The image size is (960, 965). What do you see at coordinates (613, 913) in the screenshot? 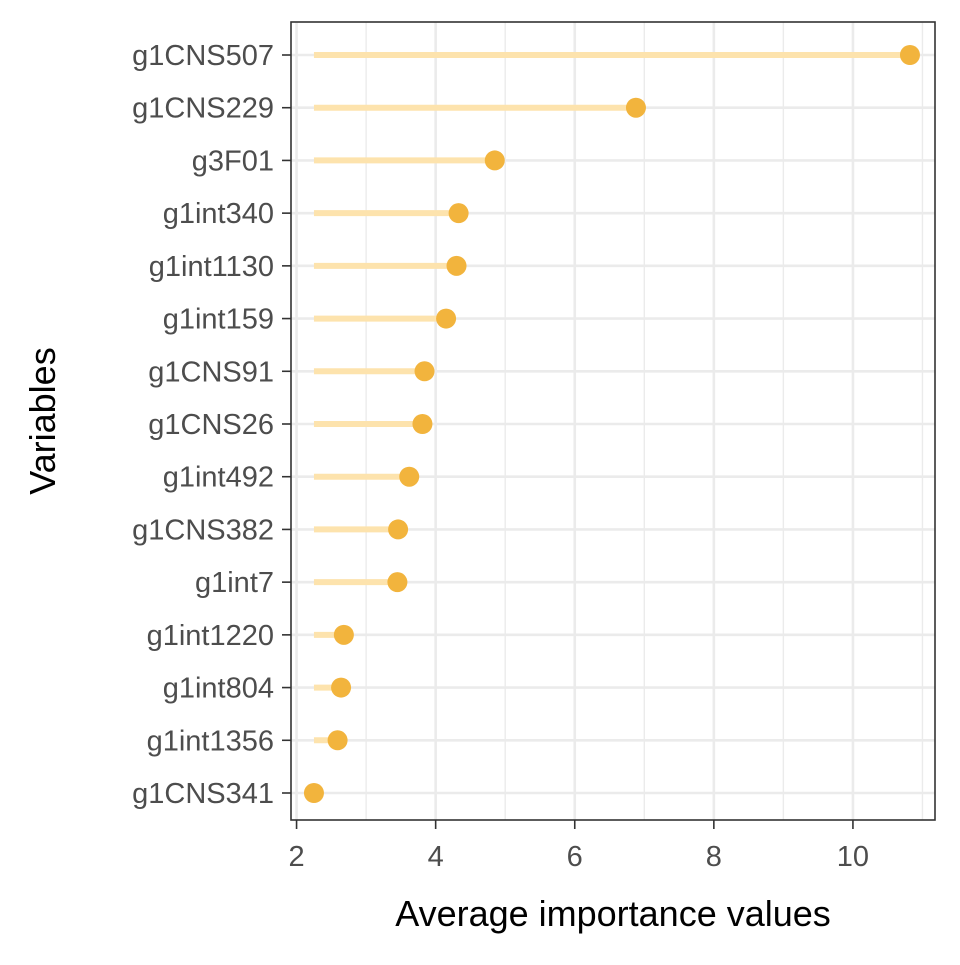
I see `x-axis-title: Average importance values` at bounding box center [613, 913].